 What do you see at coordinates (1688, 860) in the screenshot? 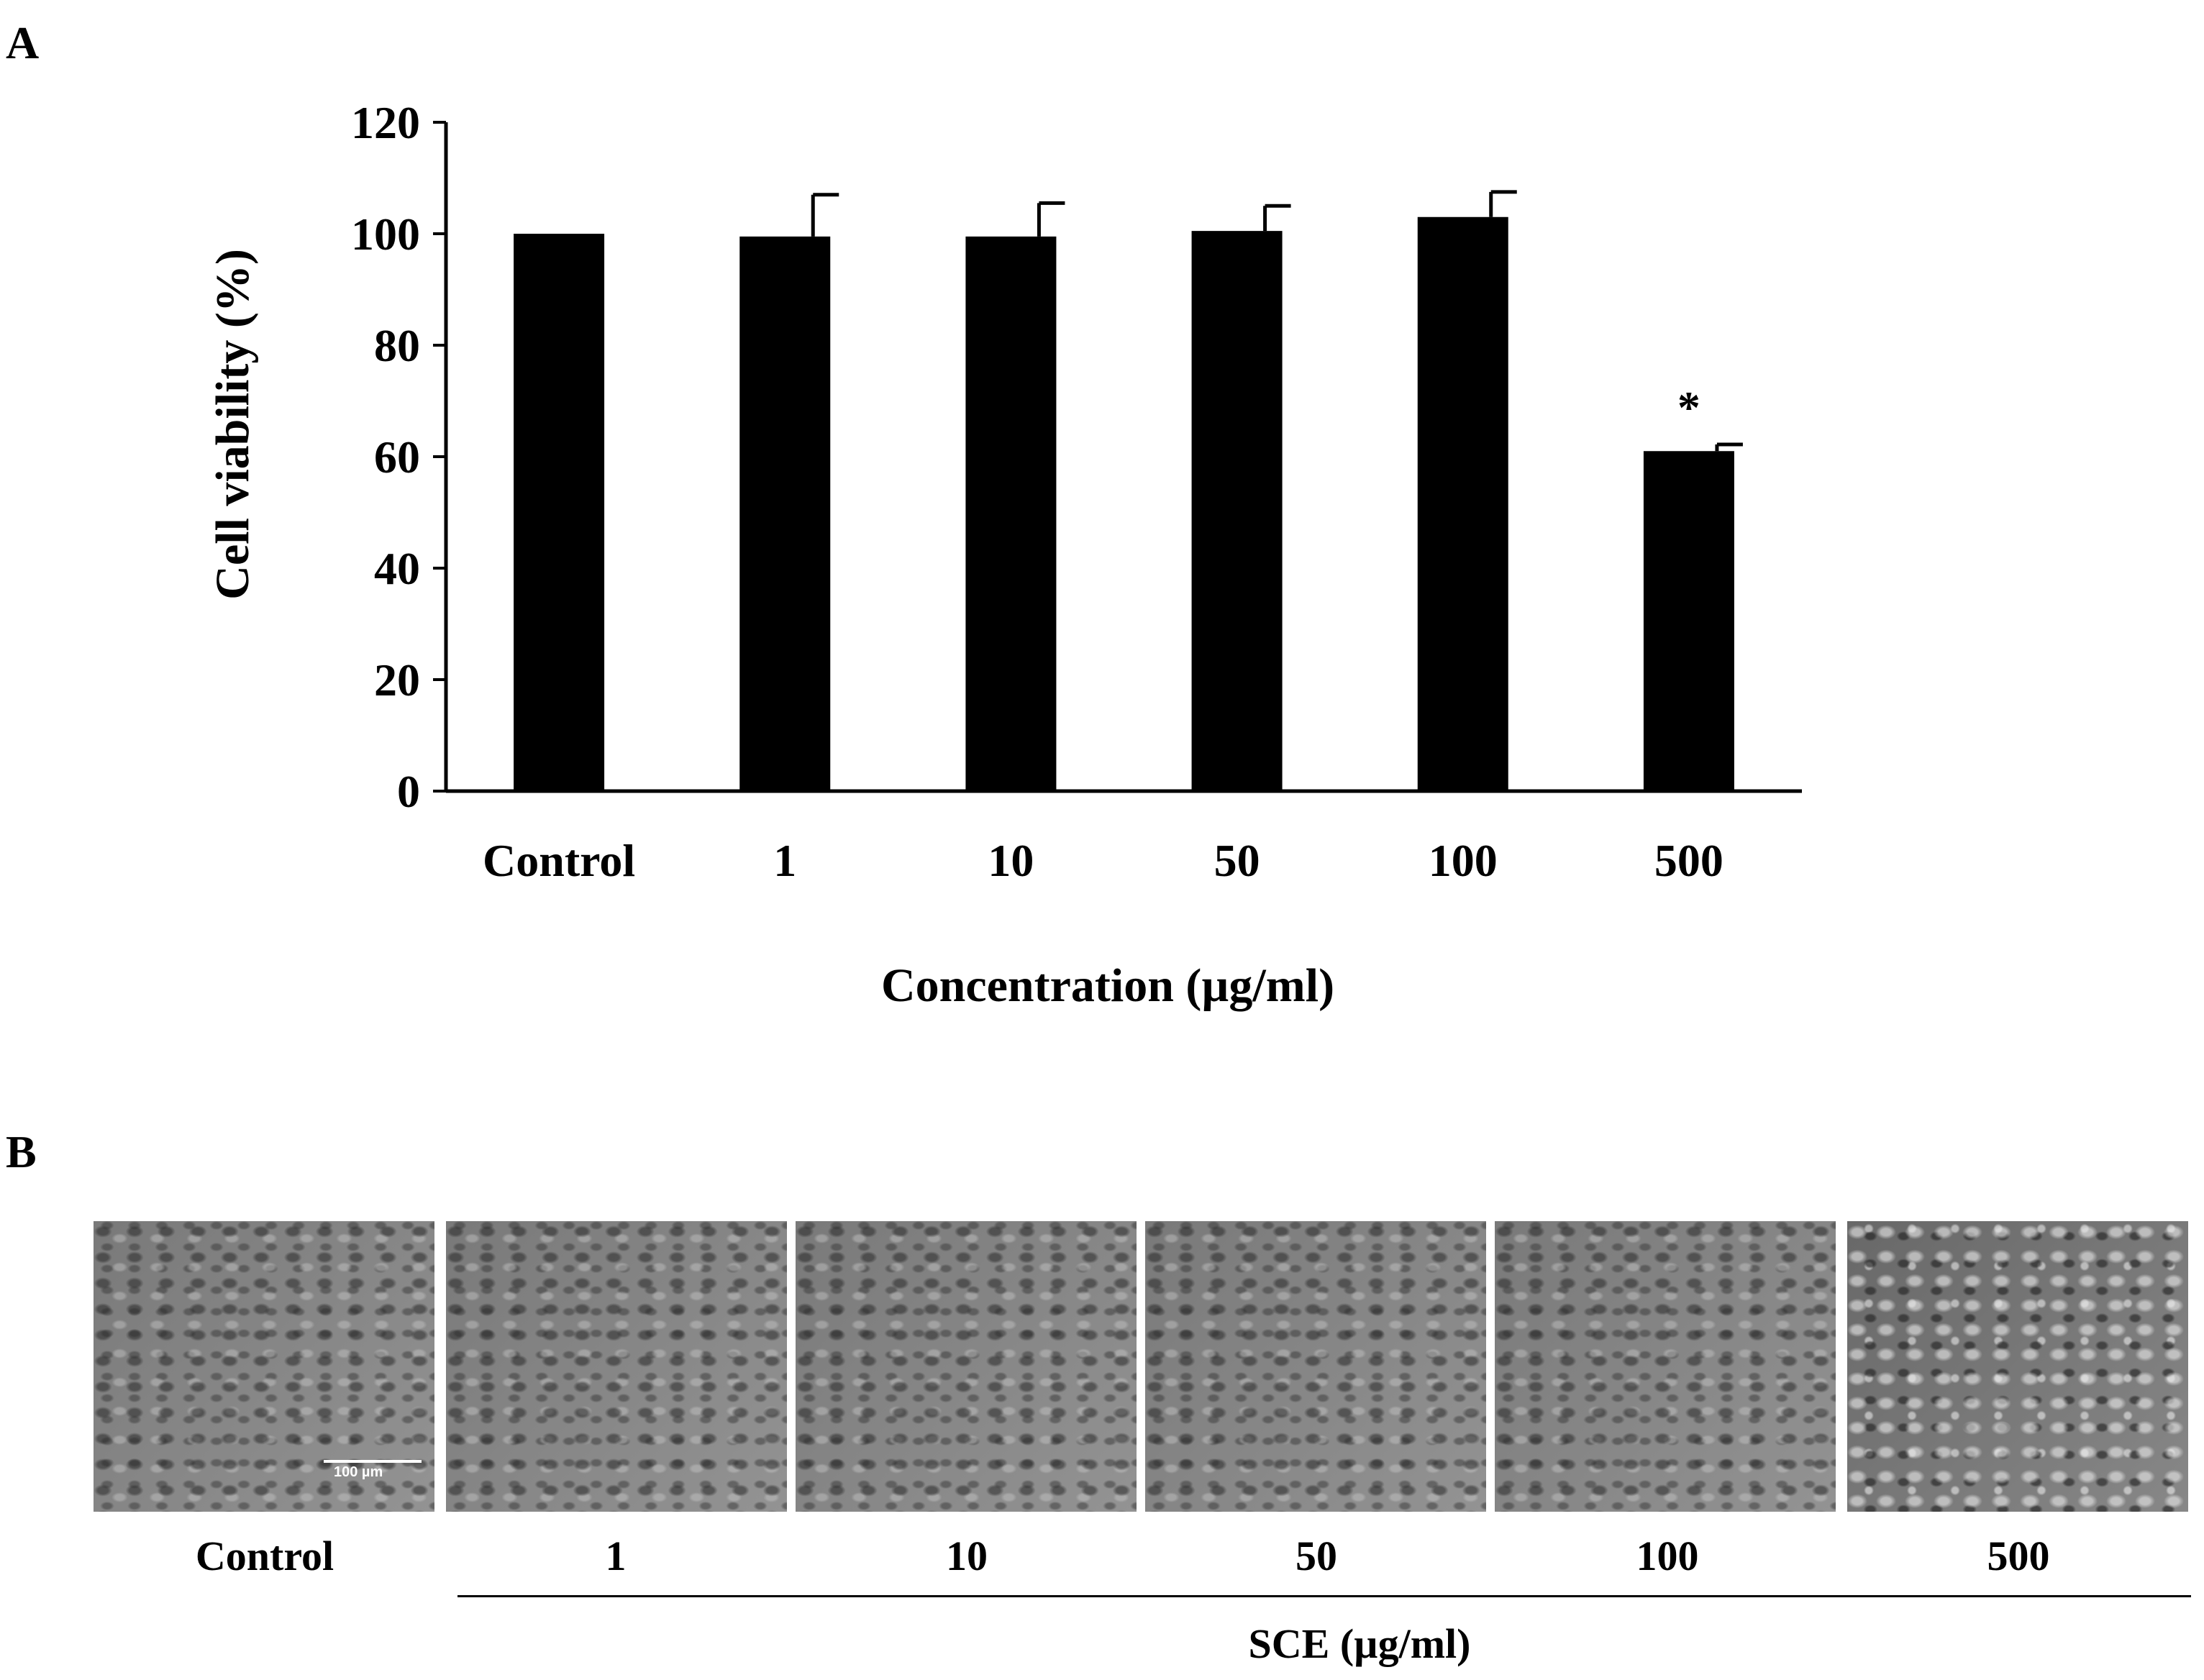
I see `x-tick-label: 500` at bounding box center [1688, 860].